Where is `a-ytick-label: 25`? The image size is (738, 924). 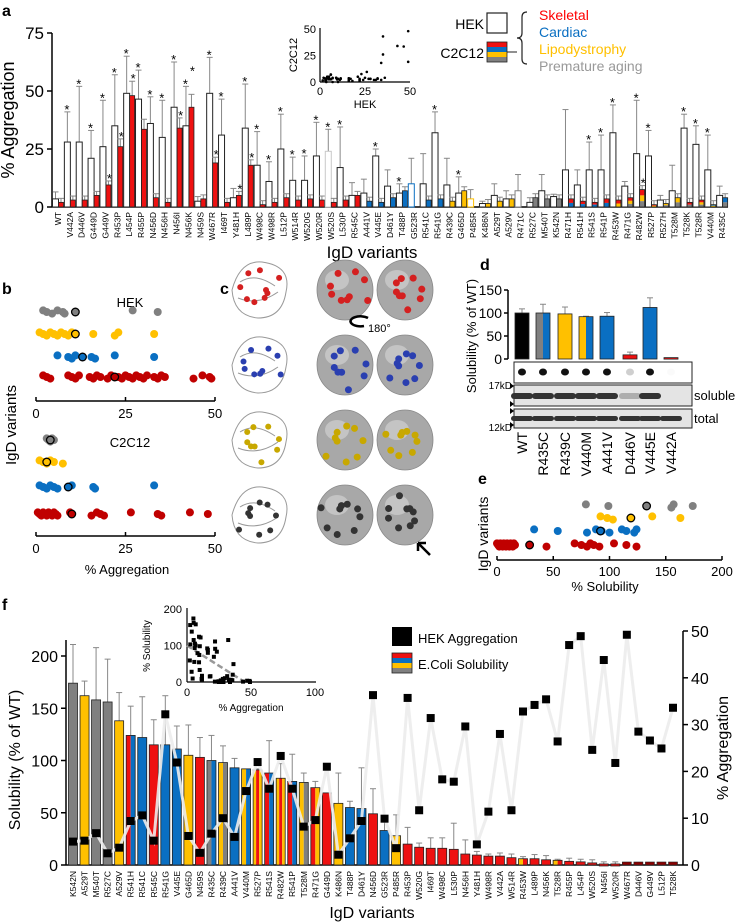
a-ytick-label: 25 is located at coordinates (34, 149).